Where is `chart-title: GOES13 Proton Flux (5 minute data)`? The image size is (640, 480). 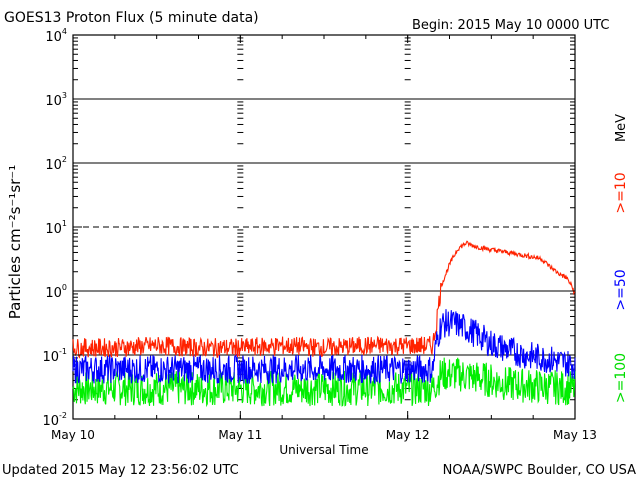 chart-title: GOES13 Proton Flux (5 minute data) is located at coordinates (131, 18).